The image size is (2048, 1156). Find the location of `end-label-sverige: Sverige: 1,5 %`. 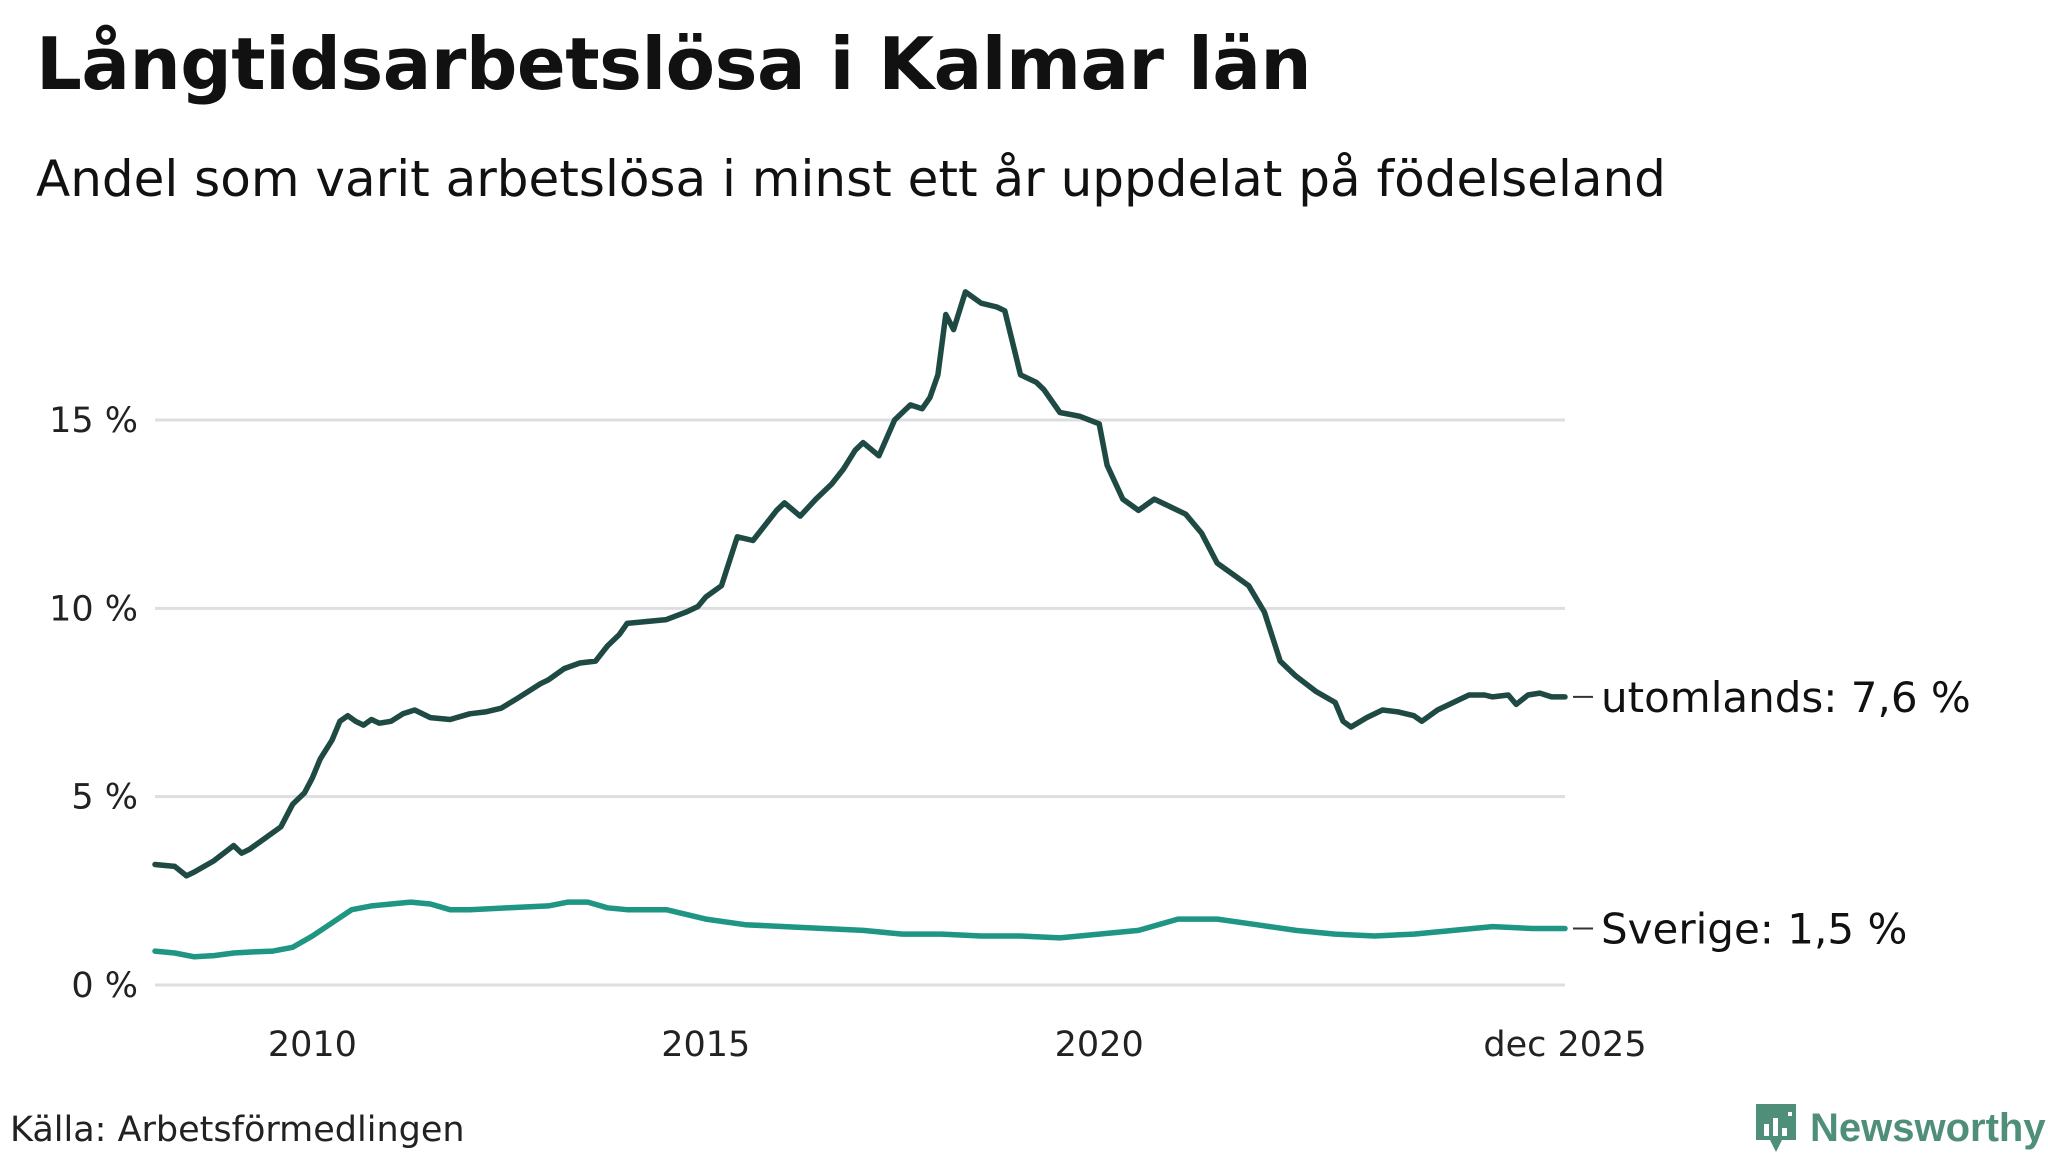

end-label-sverige: Sverige: 1,5 % is located at coordinates (1754, 929).